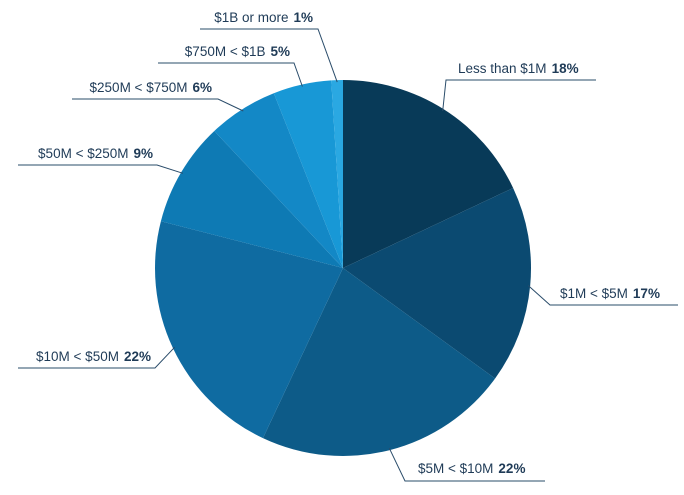  What do you see at coordinates (518, 68) in the screenshot?
I see `label-less-than-1m: Less than $1M 18%` at bounding box center [518, 68].